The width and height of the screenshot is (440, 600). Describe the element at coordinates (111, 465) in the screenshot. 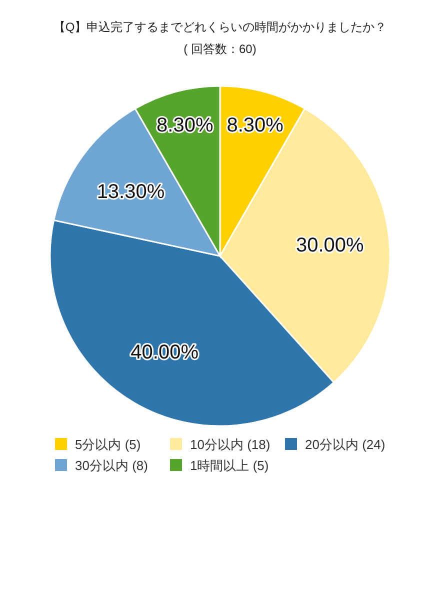

I see `legend-label: 30分以内 (8)` at that location.